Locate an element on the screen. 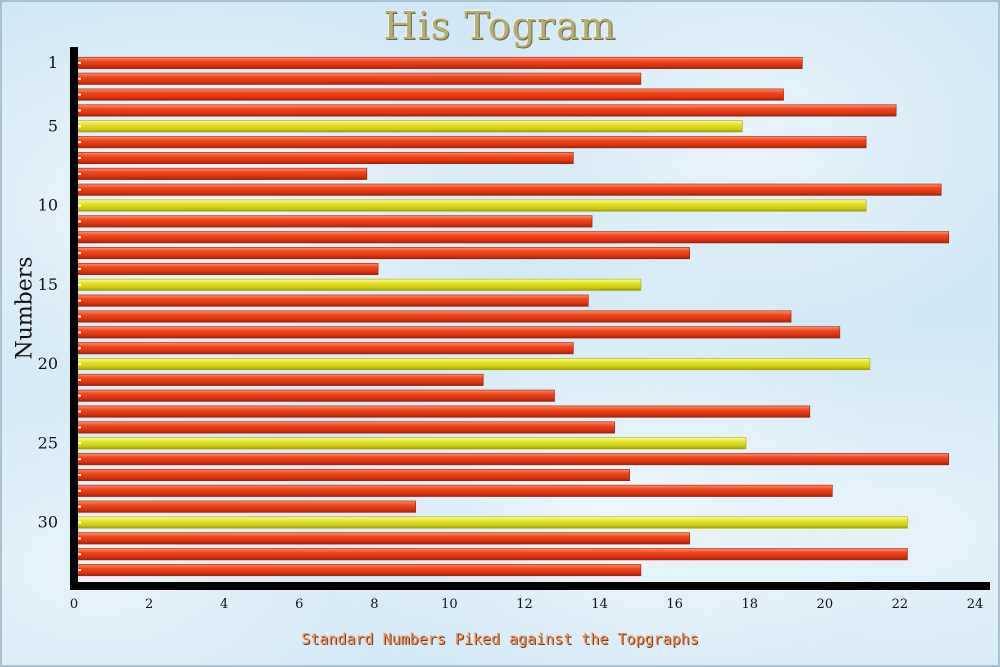 This screenshot has width=1000, height=667. y-axis-line is located at coordinates (74, 316).